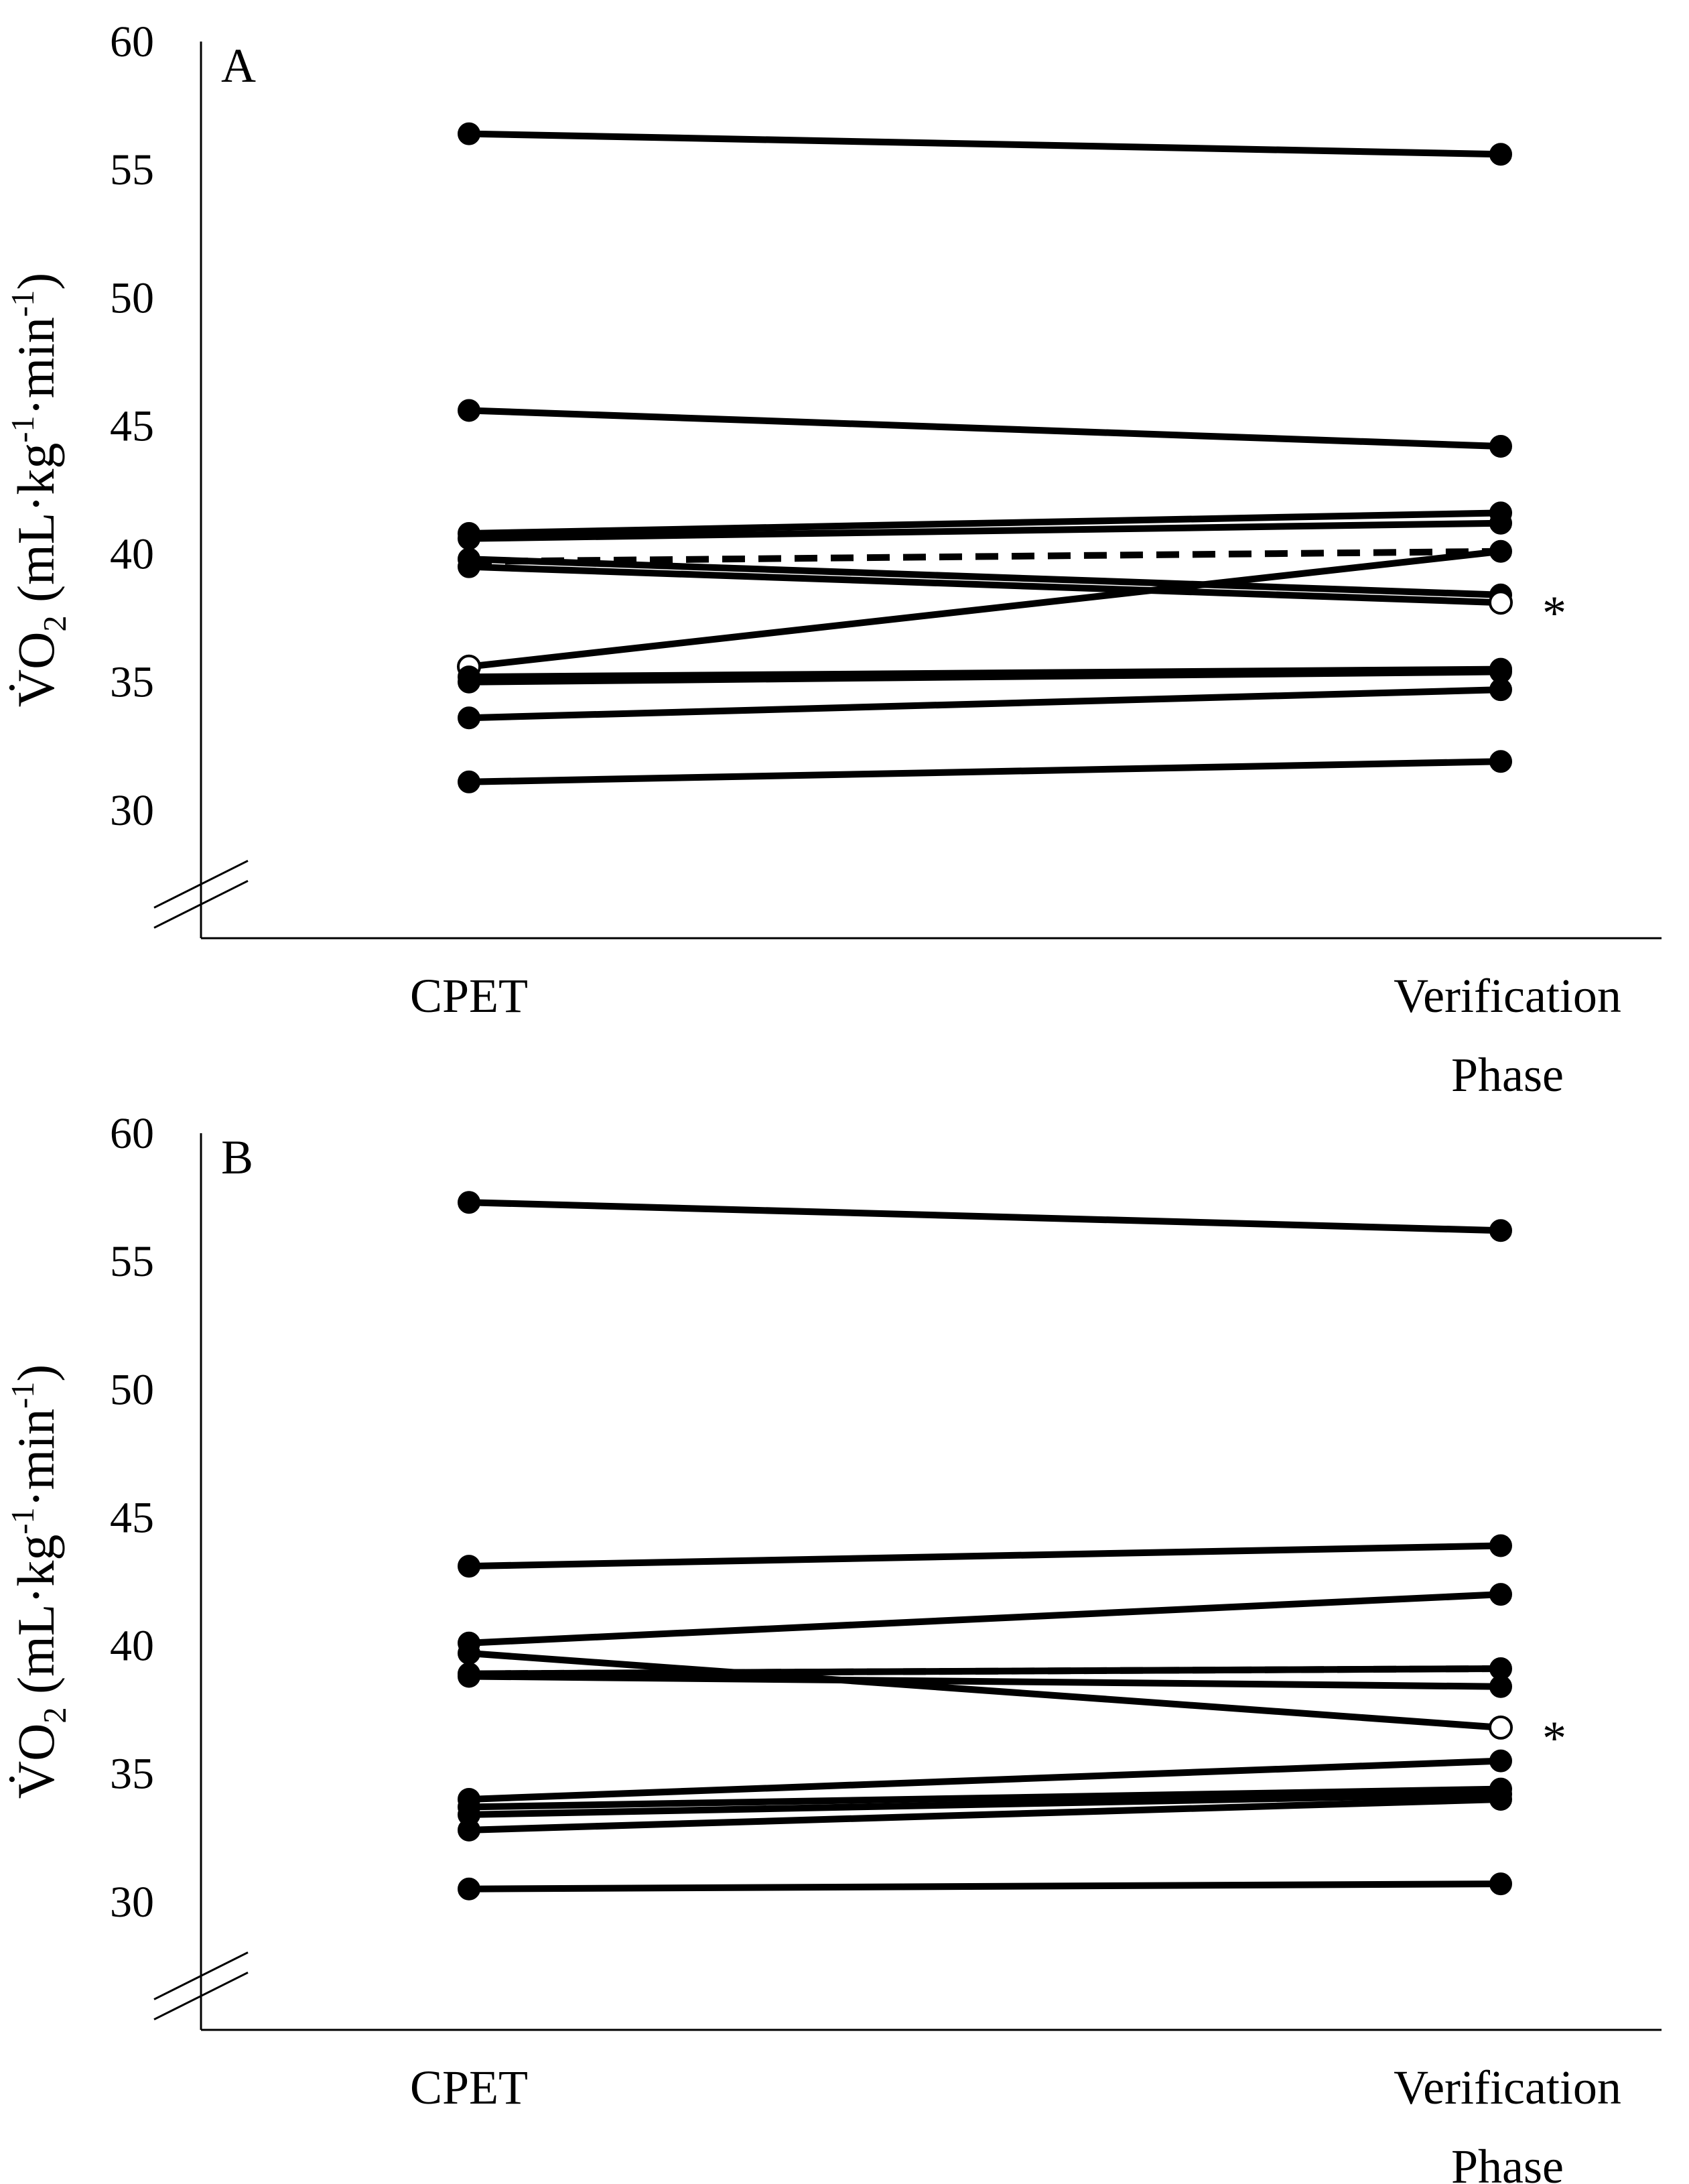  What do you see at coordinates (238, 65) in the screenshot?
I see `panel-label: A` at bounding box center [238, 65].